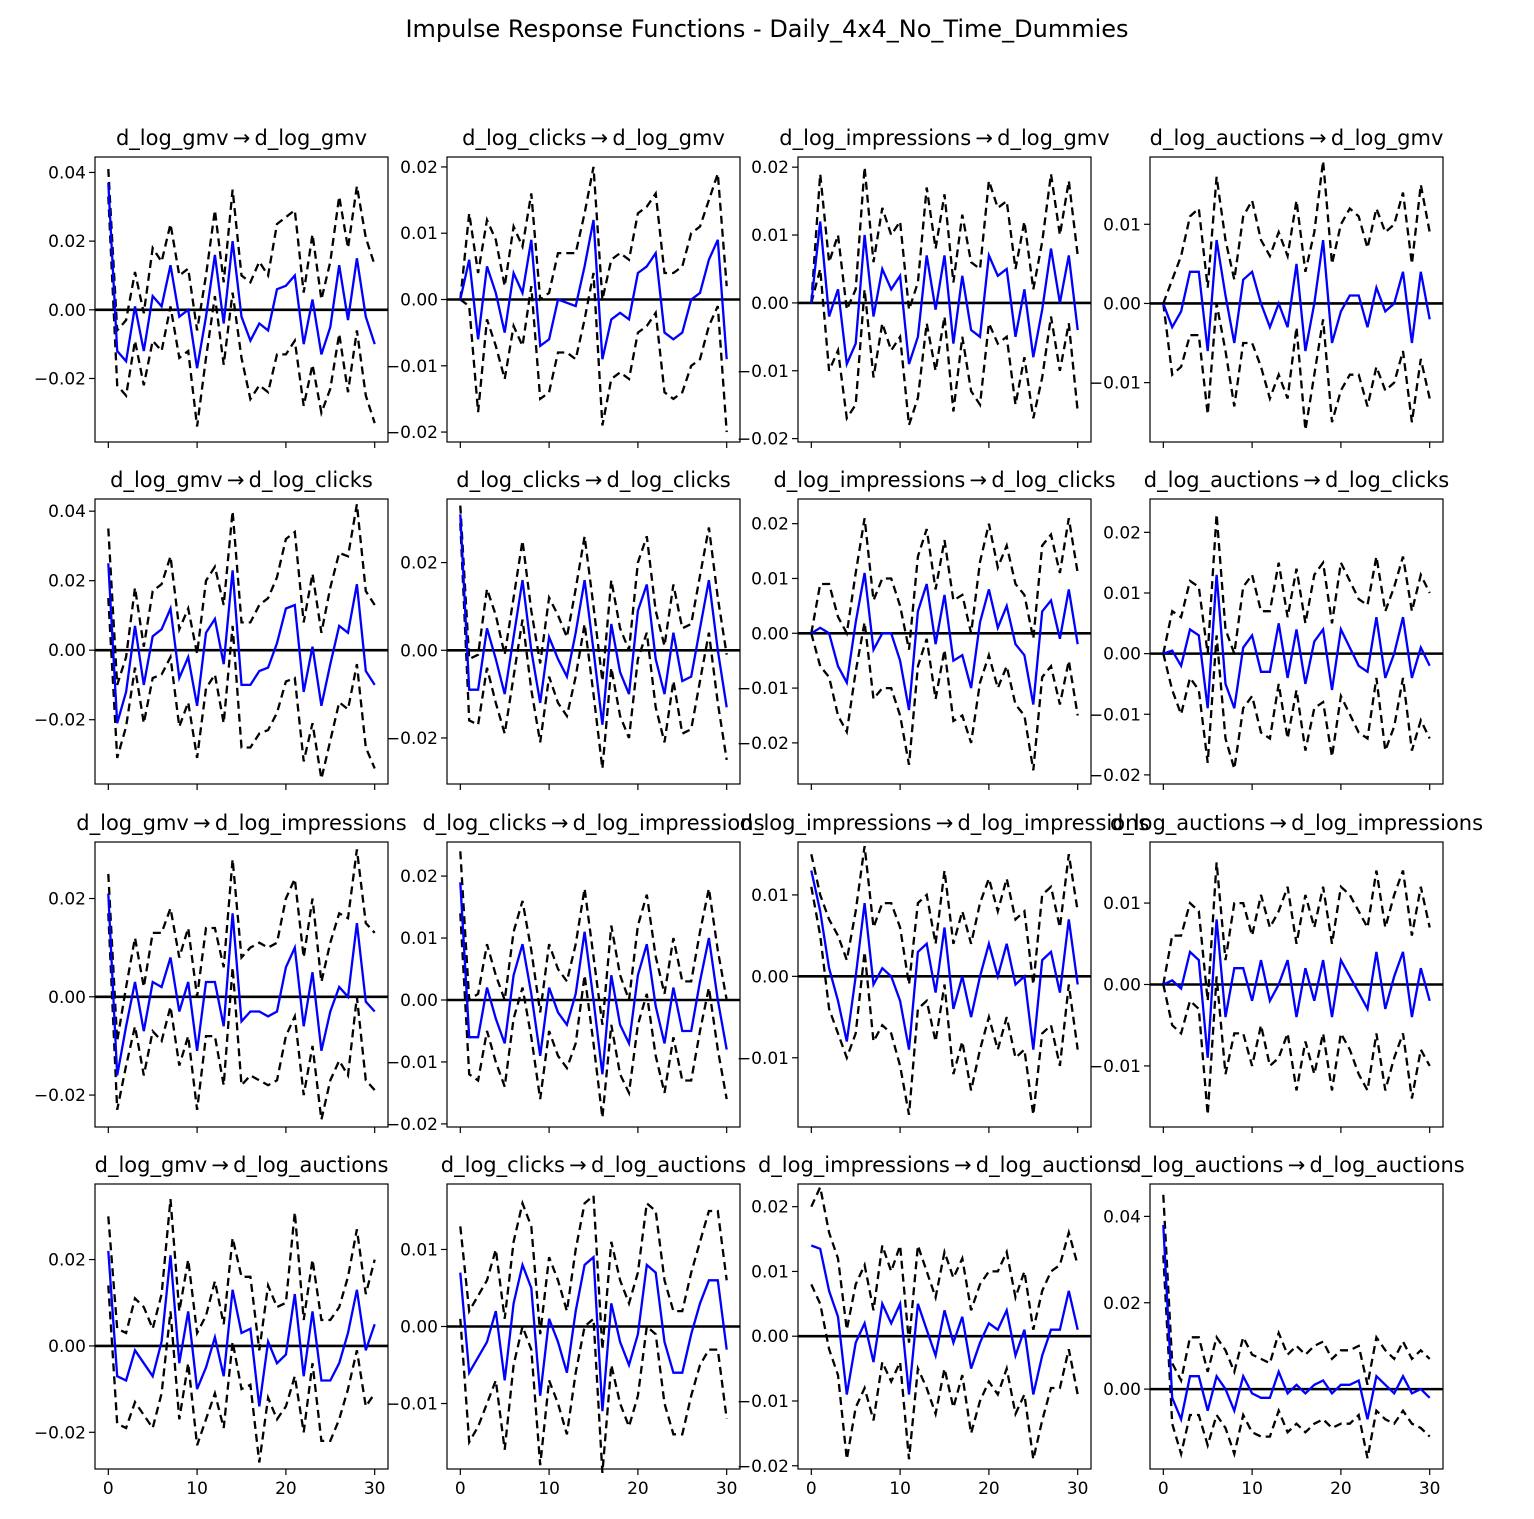 The image size is (1534, 1519). What do you see at coordinates (944, 480) in the screenshot?
I see `panel-title: d_log_impressions → d_log_clicks` at bounding box center [944, 480].